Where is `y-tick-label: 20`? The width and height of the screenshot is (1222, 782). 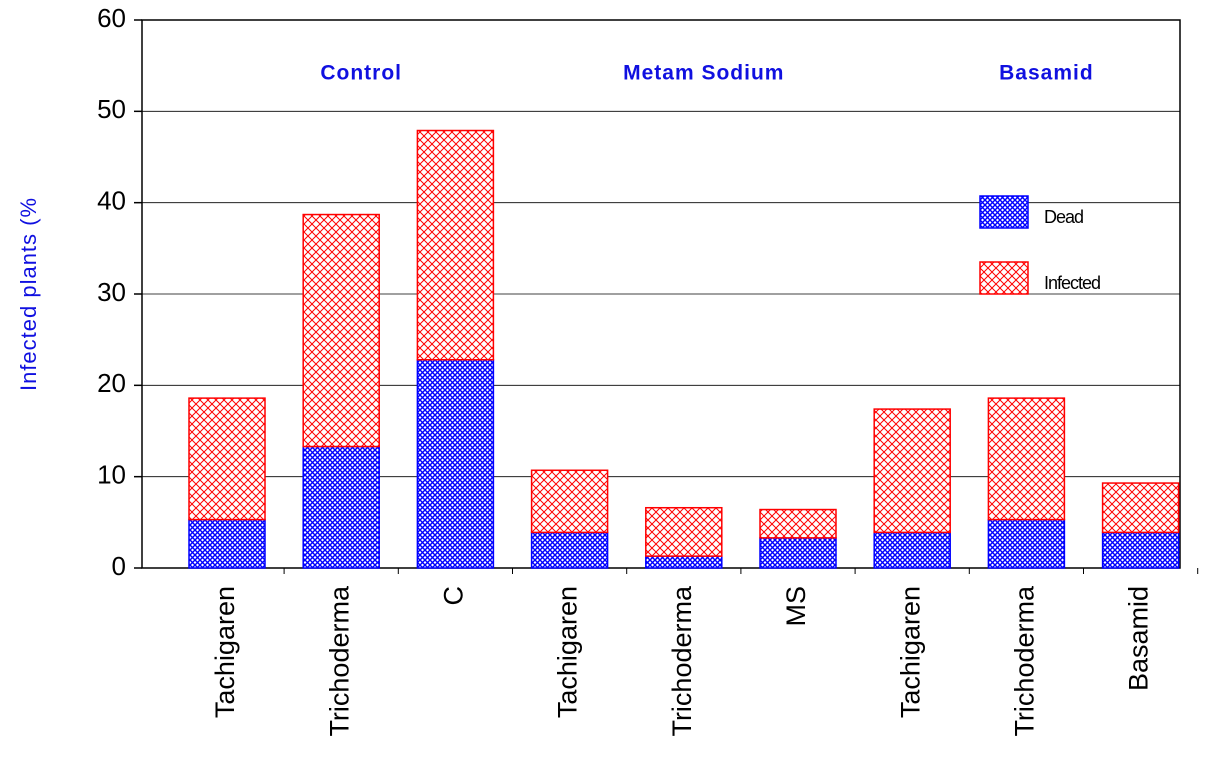 y-tick-label: 20 is located at coordinates (111, 383).